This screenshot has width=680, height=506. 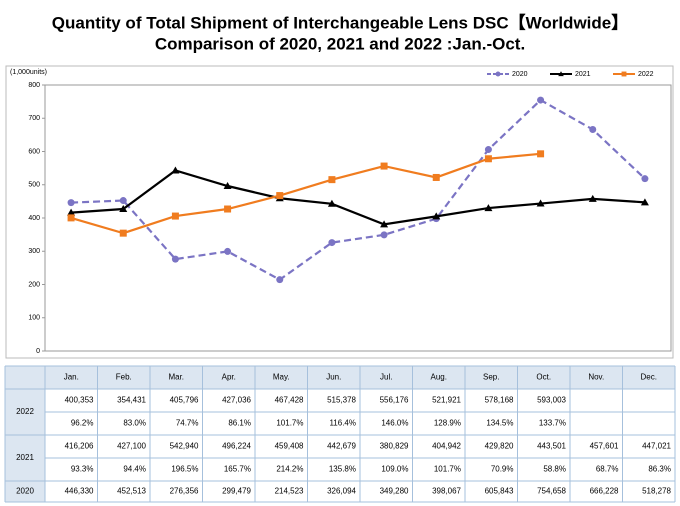 I want to click on table-cell: 400,353, so click(x=79, y=400).